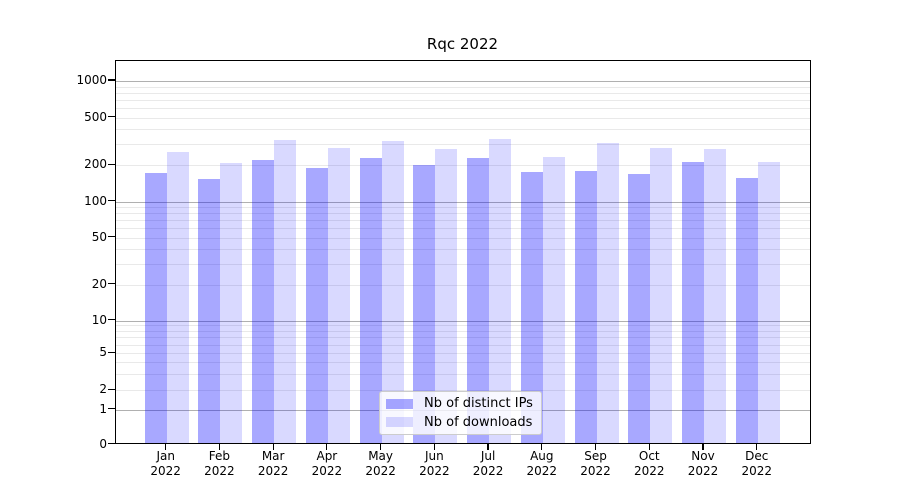 The width and height of the screenshot is (900, 500). Describe the element at coordinates (424, 304) in the screenshot. I see `bar-distinct-ips-jun` at that location.